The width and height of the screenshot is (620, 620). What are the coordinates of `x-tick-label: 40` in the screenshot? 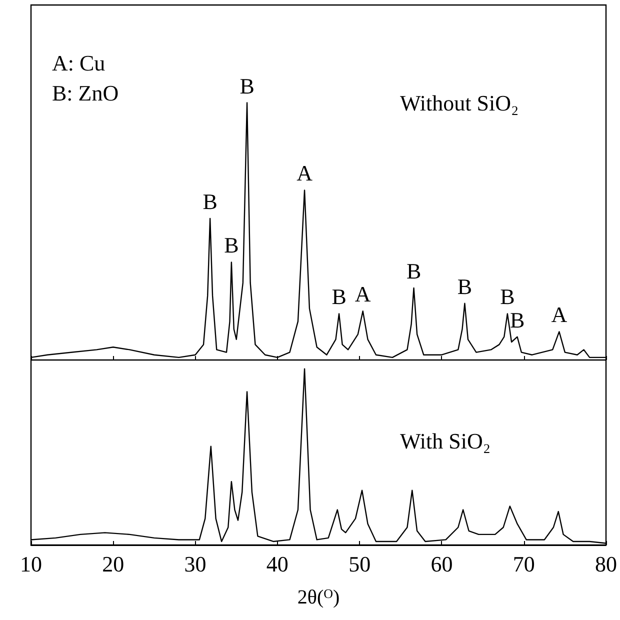 It's located at (277, 564).